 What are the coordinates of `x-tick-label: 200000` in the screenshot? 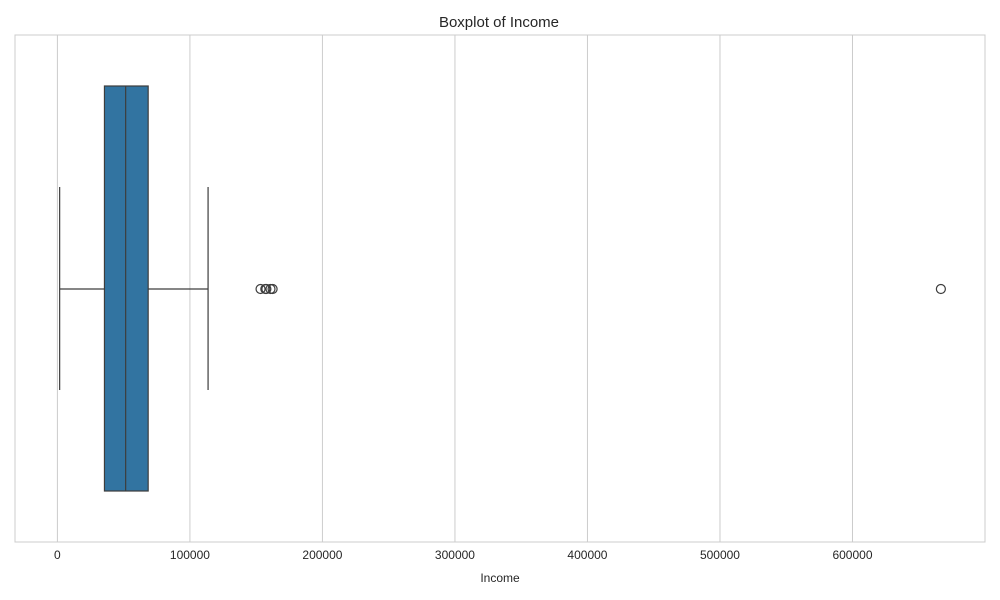 It's located at (322, 555).